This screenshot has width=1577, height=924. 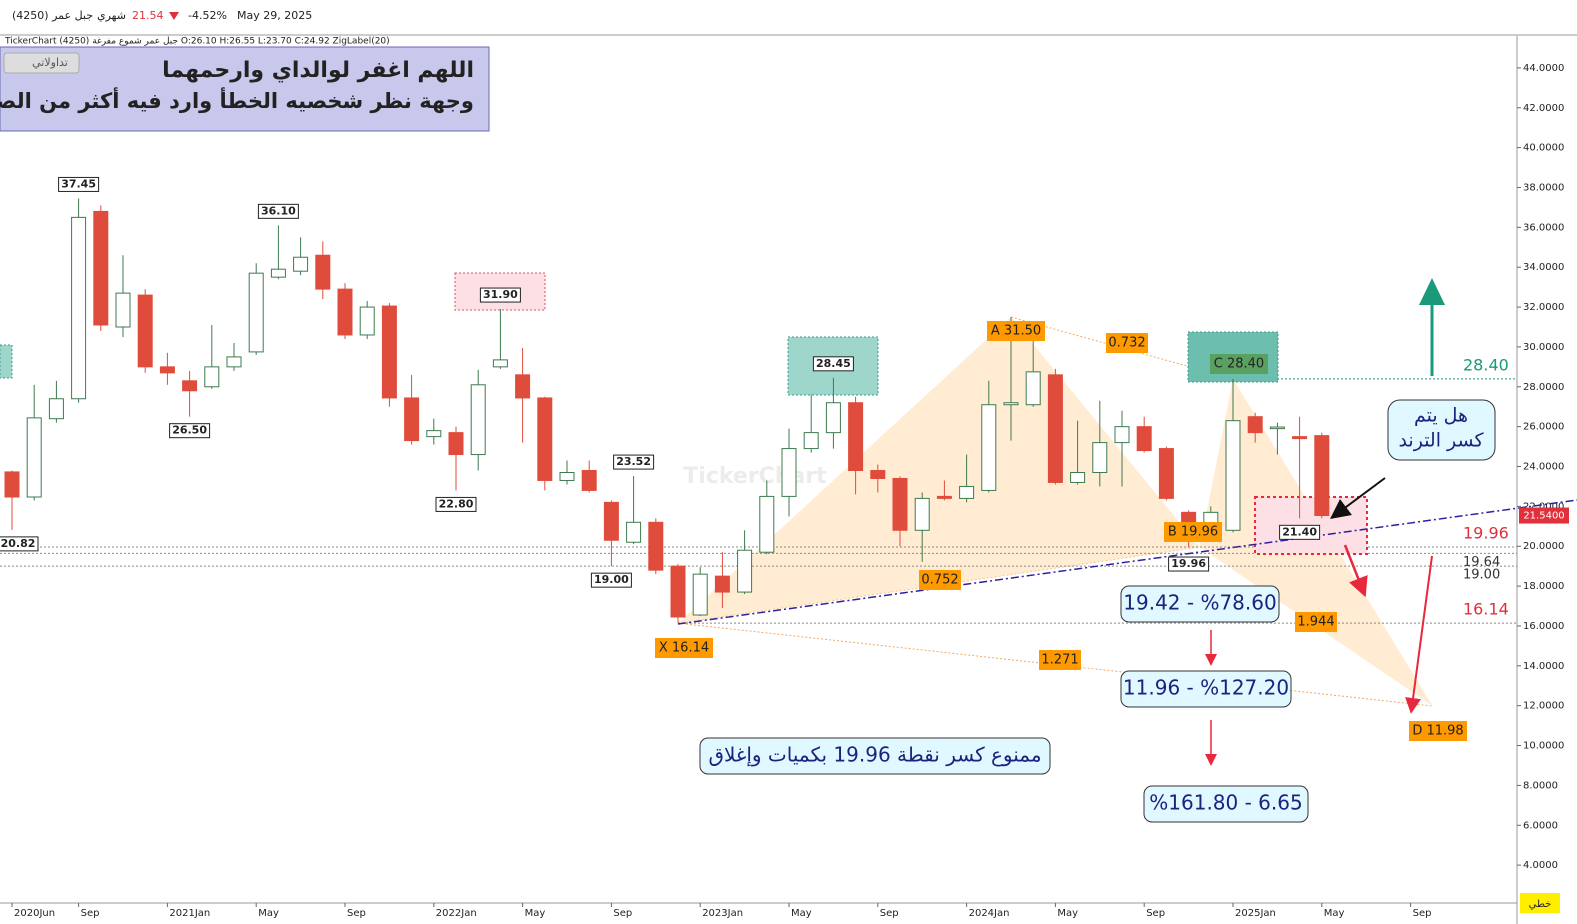 I want to click on last-price-label: 21.5400, so click(x=1543, y=516).